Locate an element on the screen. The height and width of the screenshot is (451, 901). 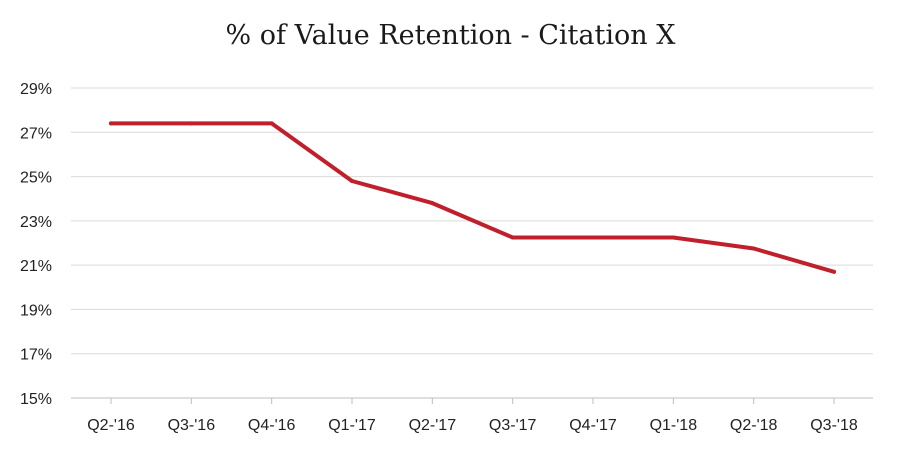
y-axis-ticks: 29% 27% 25% 23% 21% 19% 17% 15% is located at coordinates (36, 244).